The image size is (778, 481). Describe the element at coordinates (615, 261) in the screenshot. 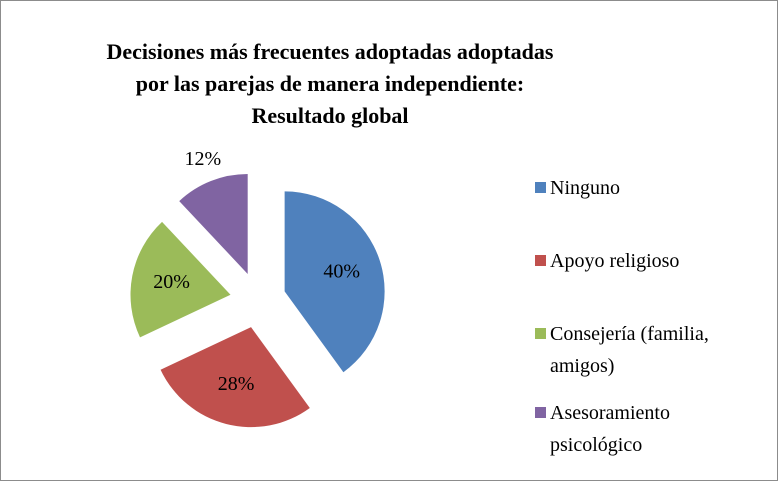

I see `legend-label: Apoyo religioso` at that location.